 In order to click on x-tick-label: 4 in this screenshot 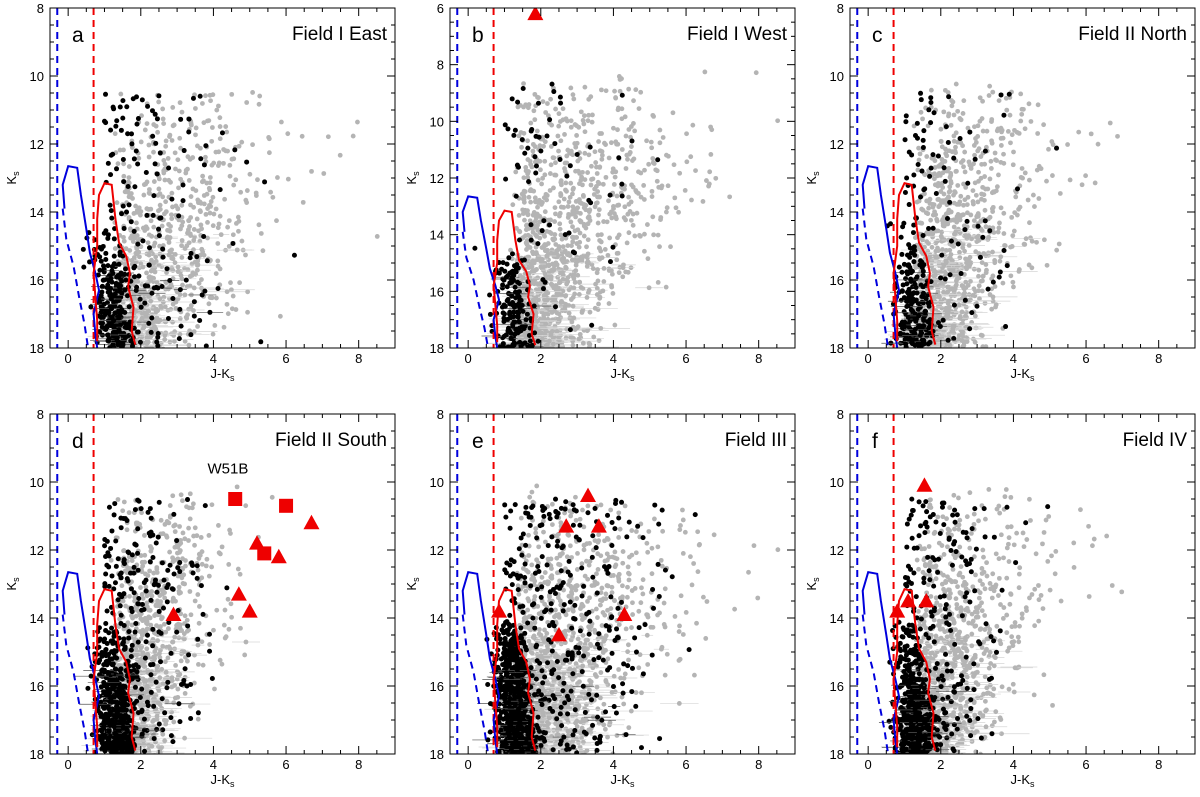, I will do `click(213, 358)`.